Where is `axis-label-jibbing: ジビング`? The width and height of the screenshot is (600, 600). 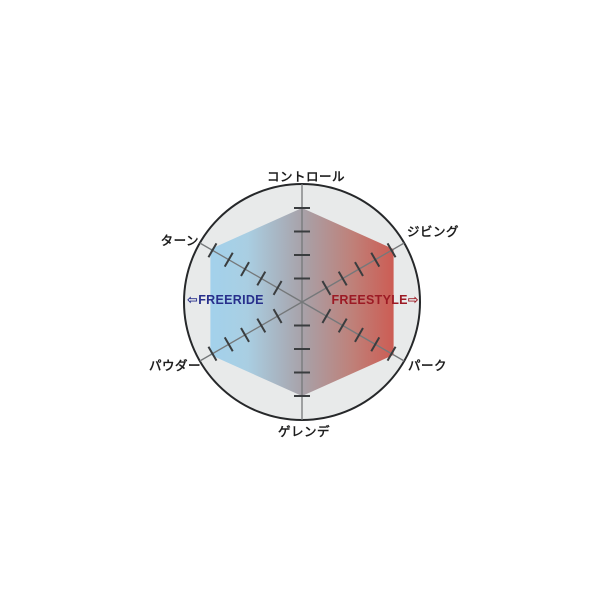 axis-label-jibbing: ジビング is located at coordinates (433, 232).